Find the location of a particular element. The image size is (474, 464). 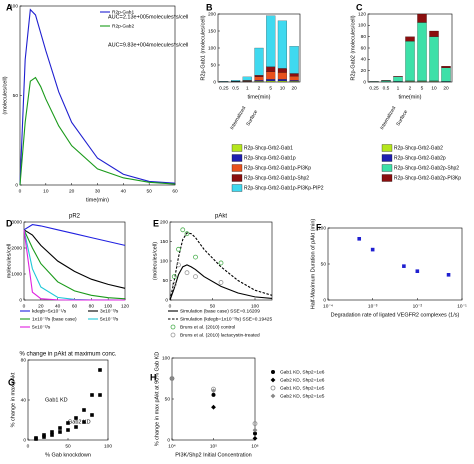

x-tick-label: 10⁻⁴ is located at coordinates (328, 306).